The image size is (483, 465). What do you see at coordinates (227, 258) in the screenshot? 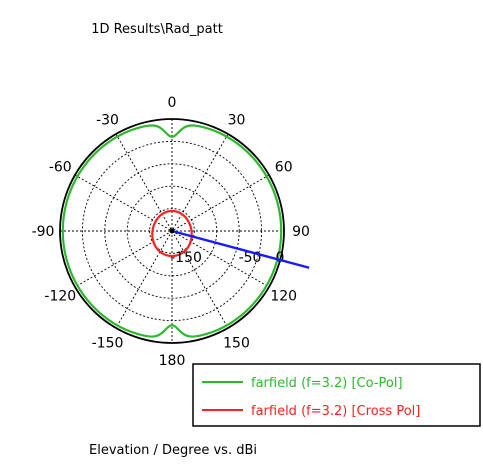
I see `radial-tick-labels: -150 -50 0` at bounding box center [227, 258].